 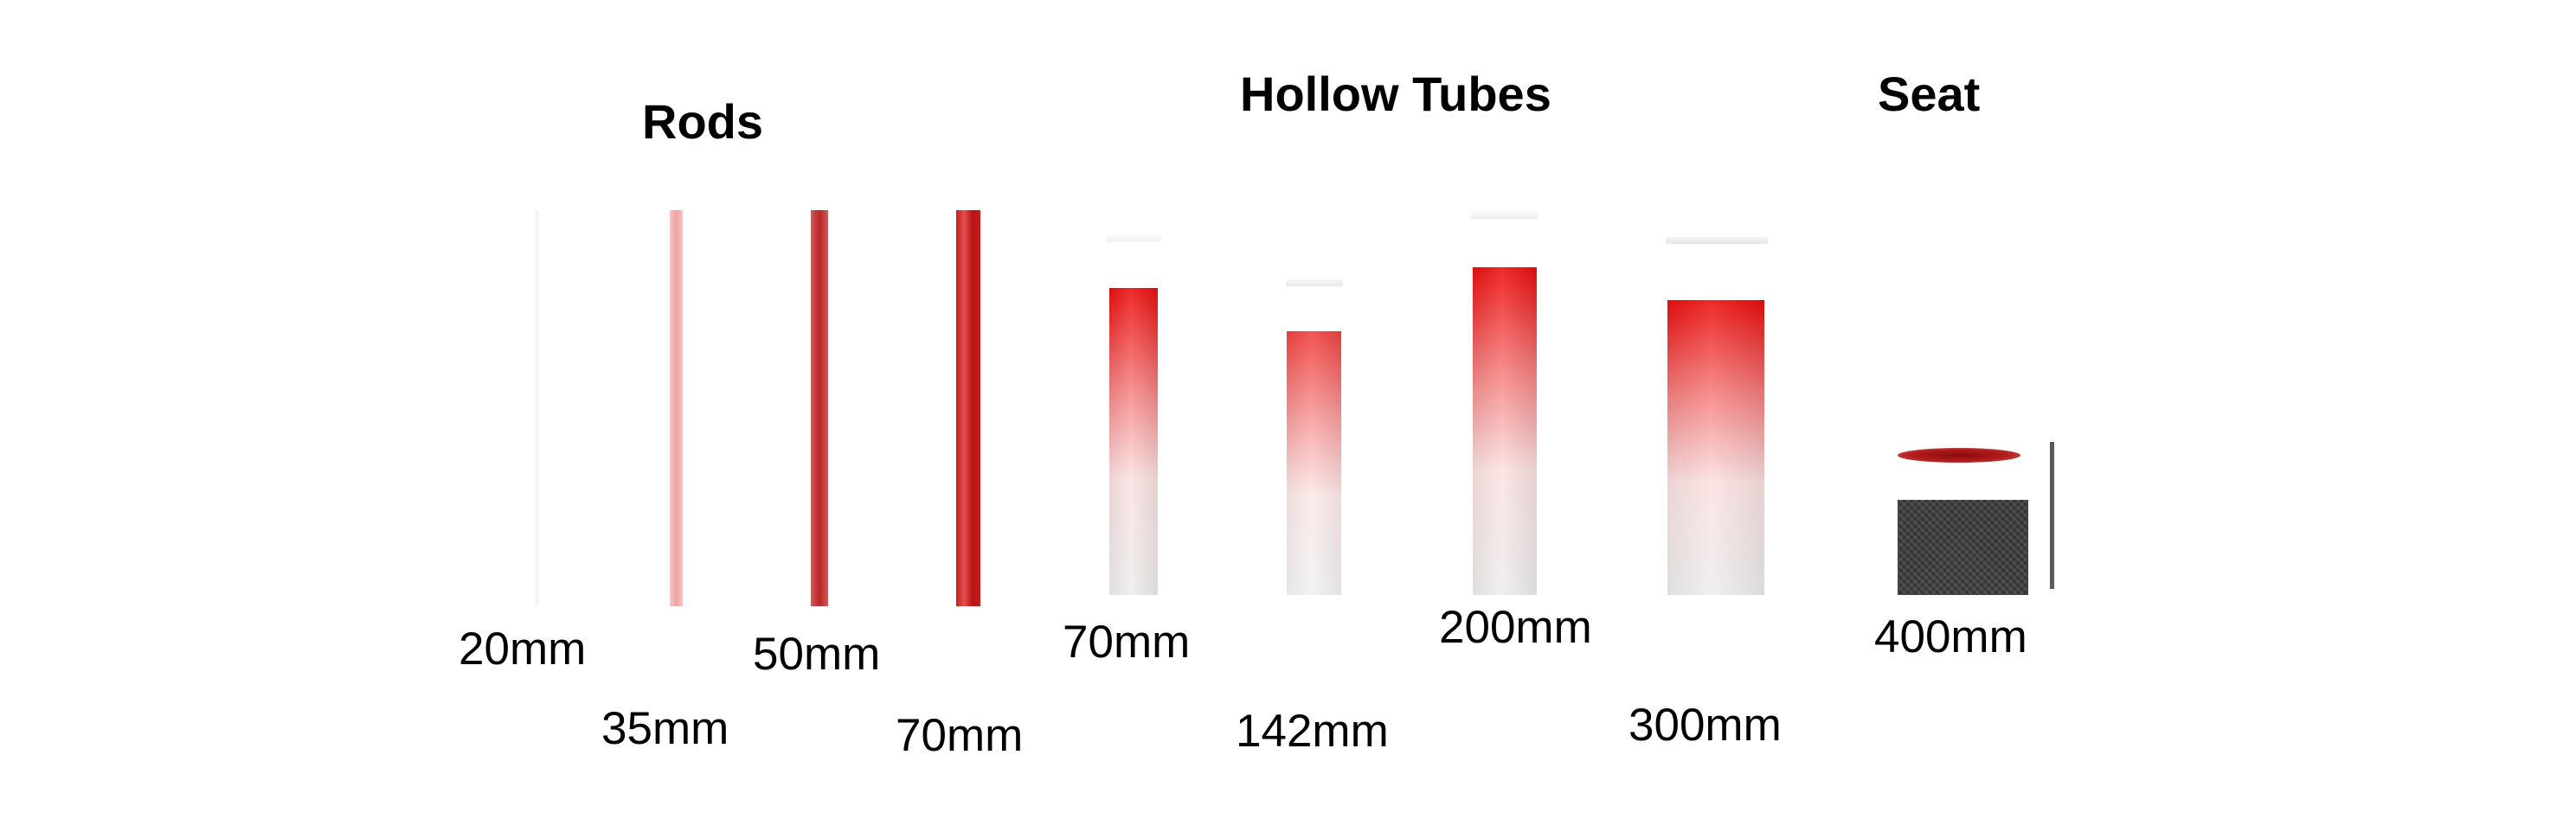 I want to click on tube-label-70mm: 70mm, so click(x=1127, y=642).